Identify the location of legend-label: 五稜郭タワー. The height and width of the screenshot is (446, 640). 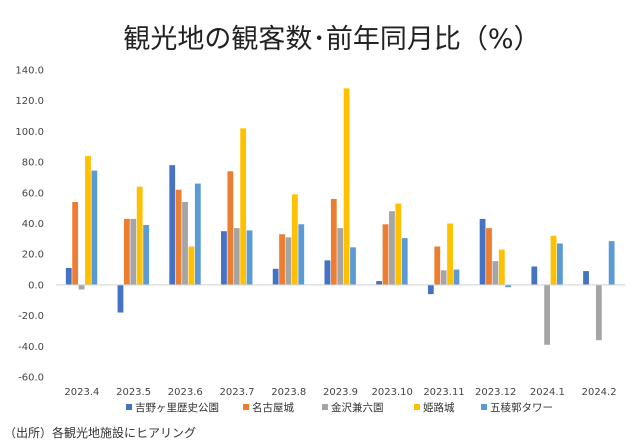
(521, 407).